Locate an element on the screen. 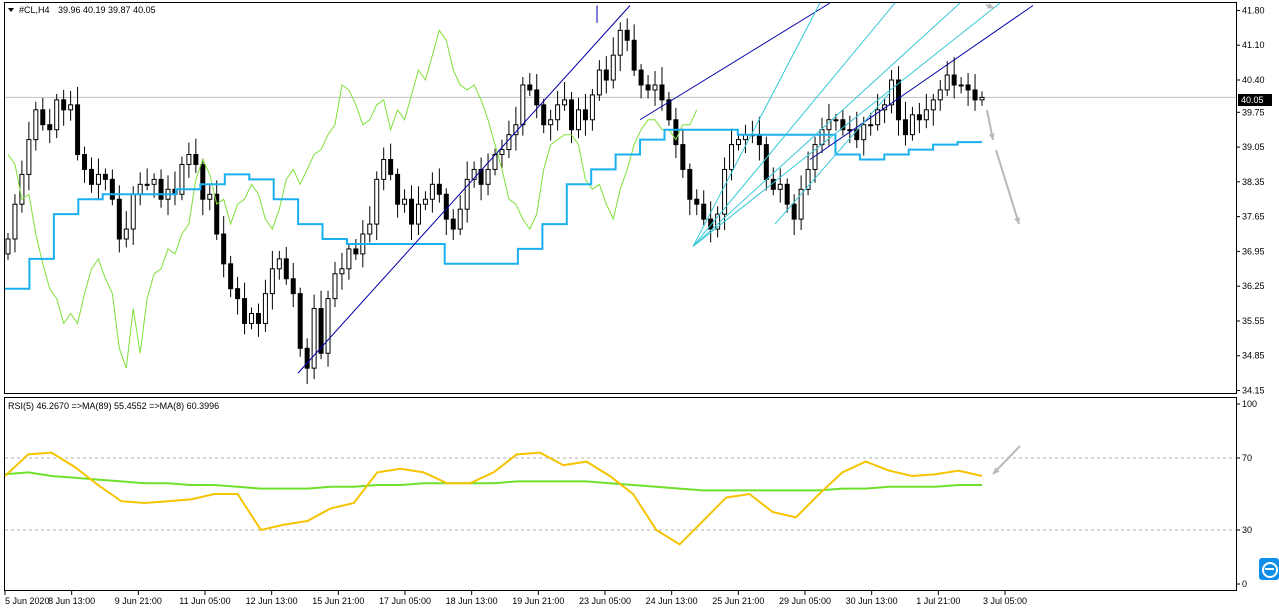 The image size is (1279, 613). rsi-line is located at coordinates (493, 498).